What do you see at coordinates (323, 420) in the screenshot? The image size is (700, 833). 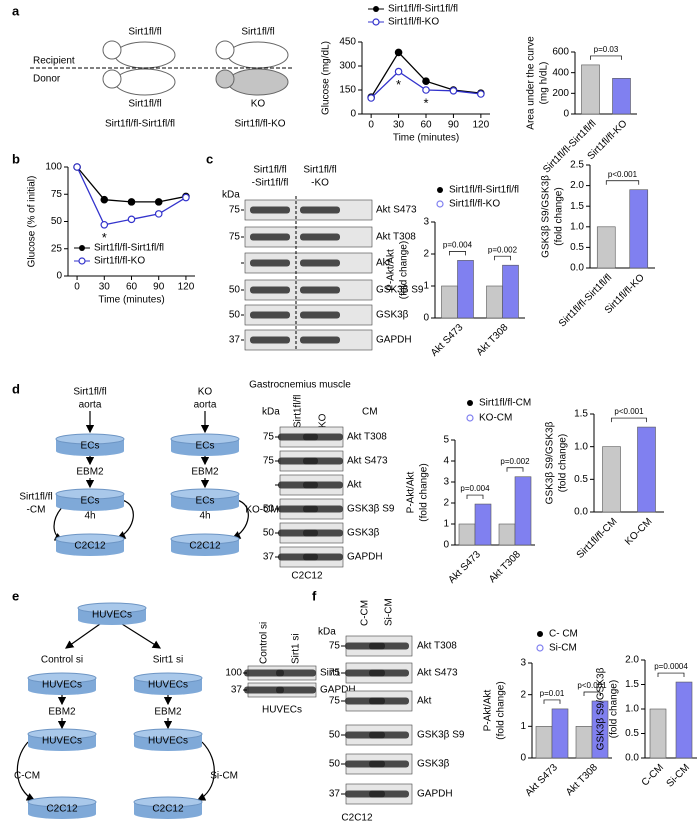 I see `lane-label: KO` at bounding box center [323, 420].